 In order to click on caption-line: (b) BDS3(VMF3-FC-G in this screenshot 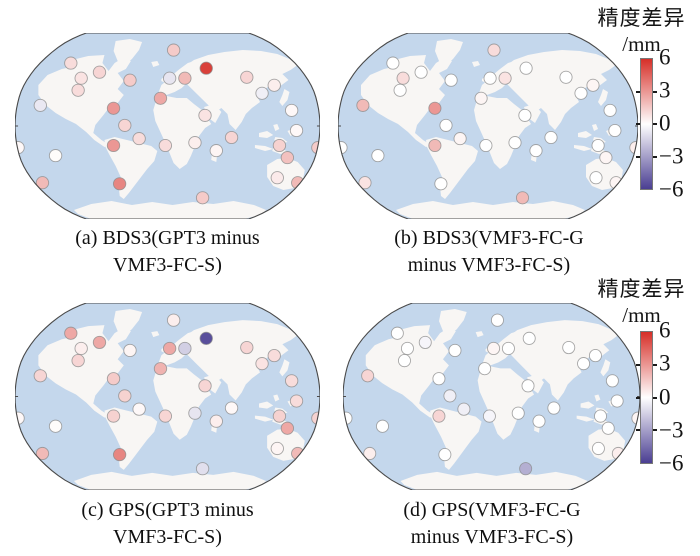, I will do `click(489, 238)`.